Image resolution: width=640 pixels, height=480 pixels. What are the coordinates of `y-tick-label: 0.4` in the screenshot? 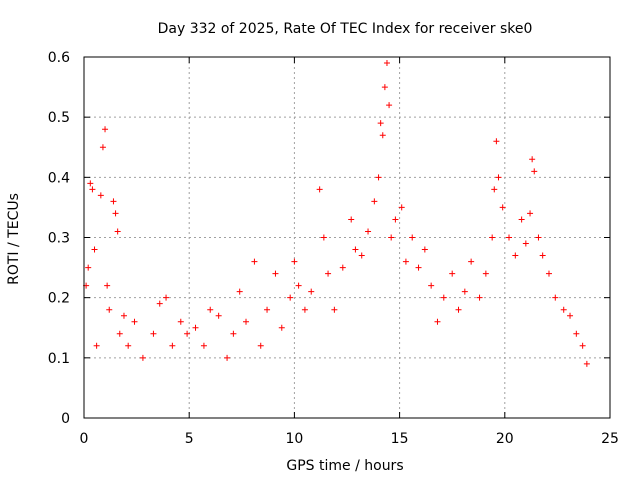 It's located at (59, 178).